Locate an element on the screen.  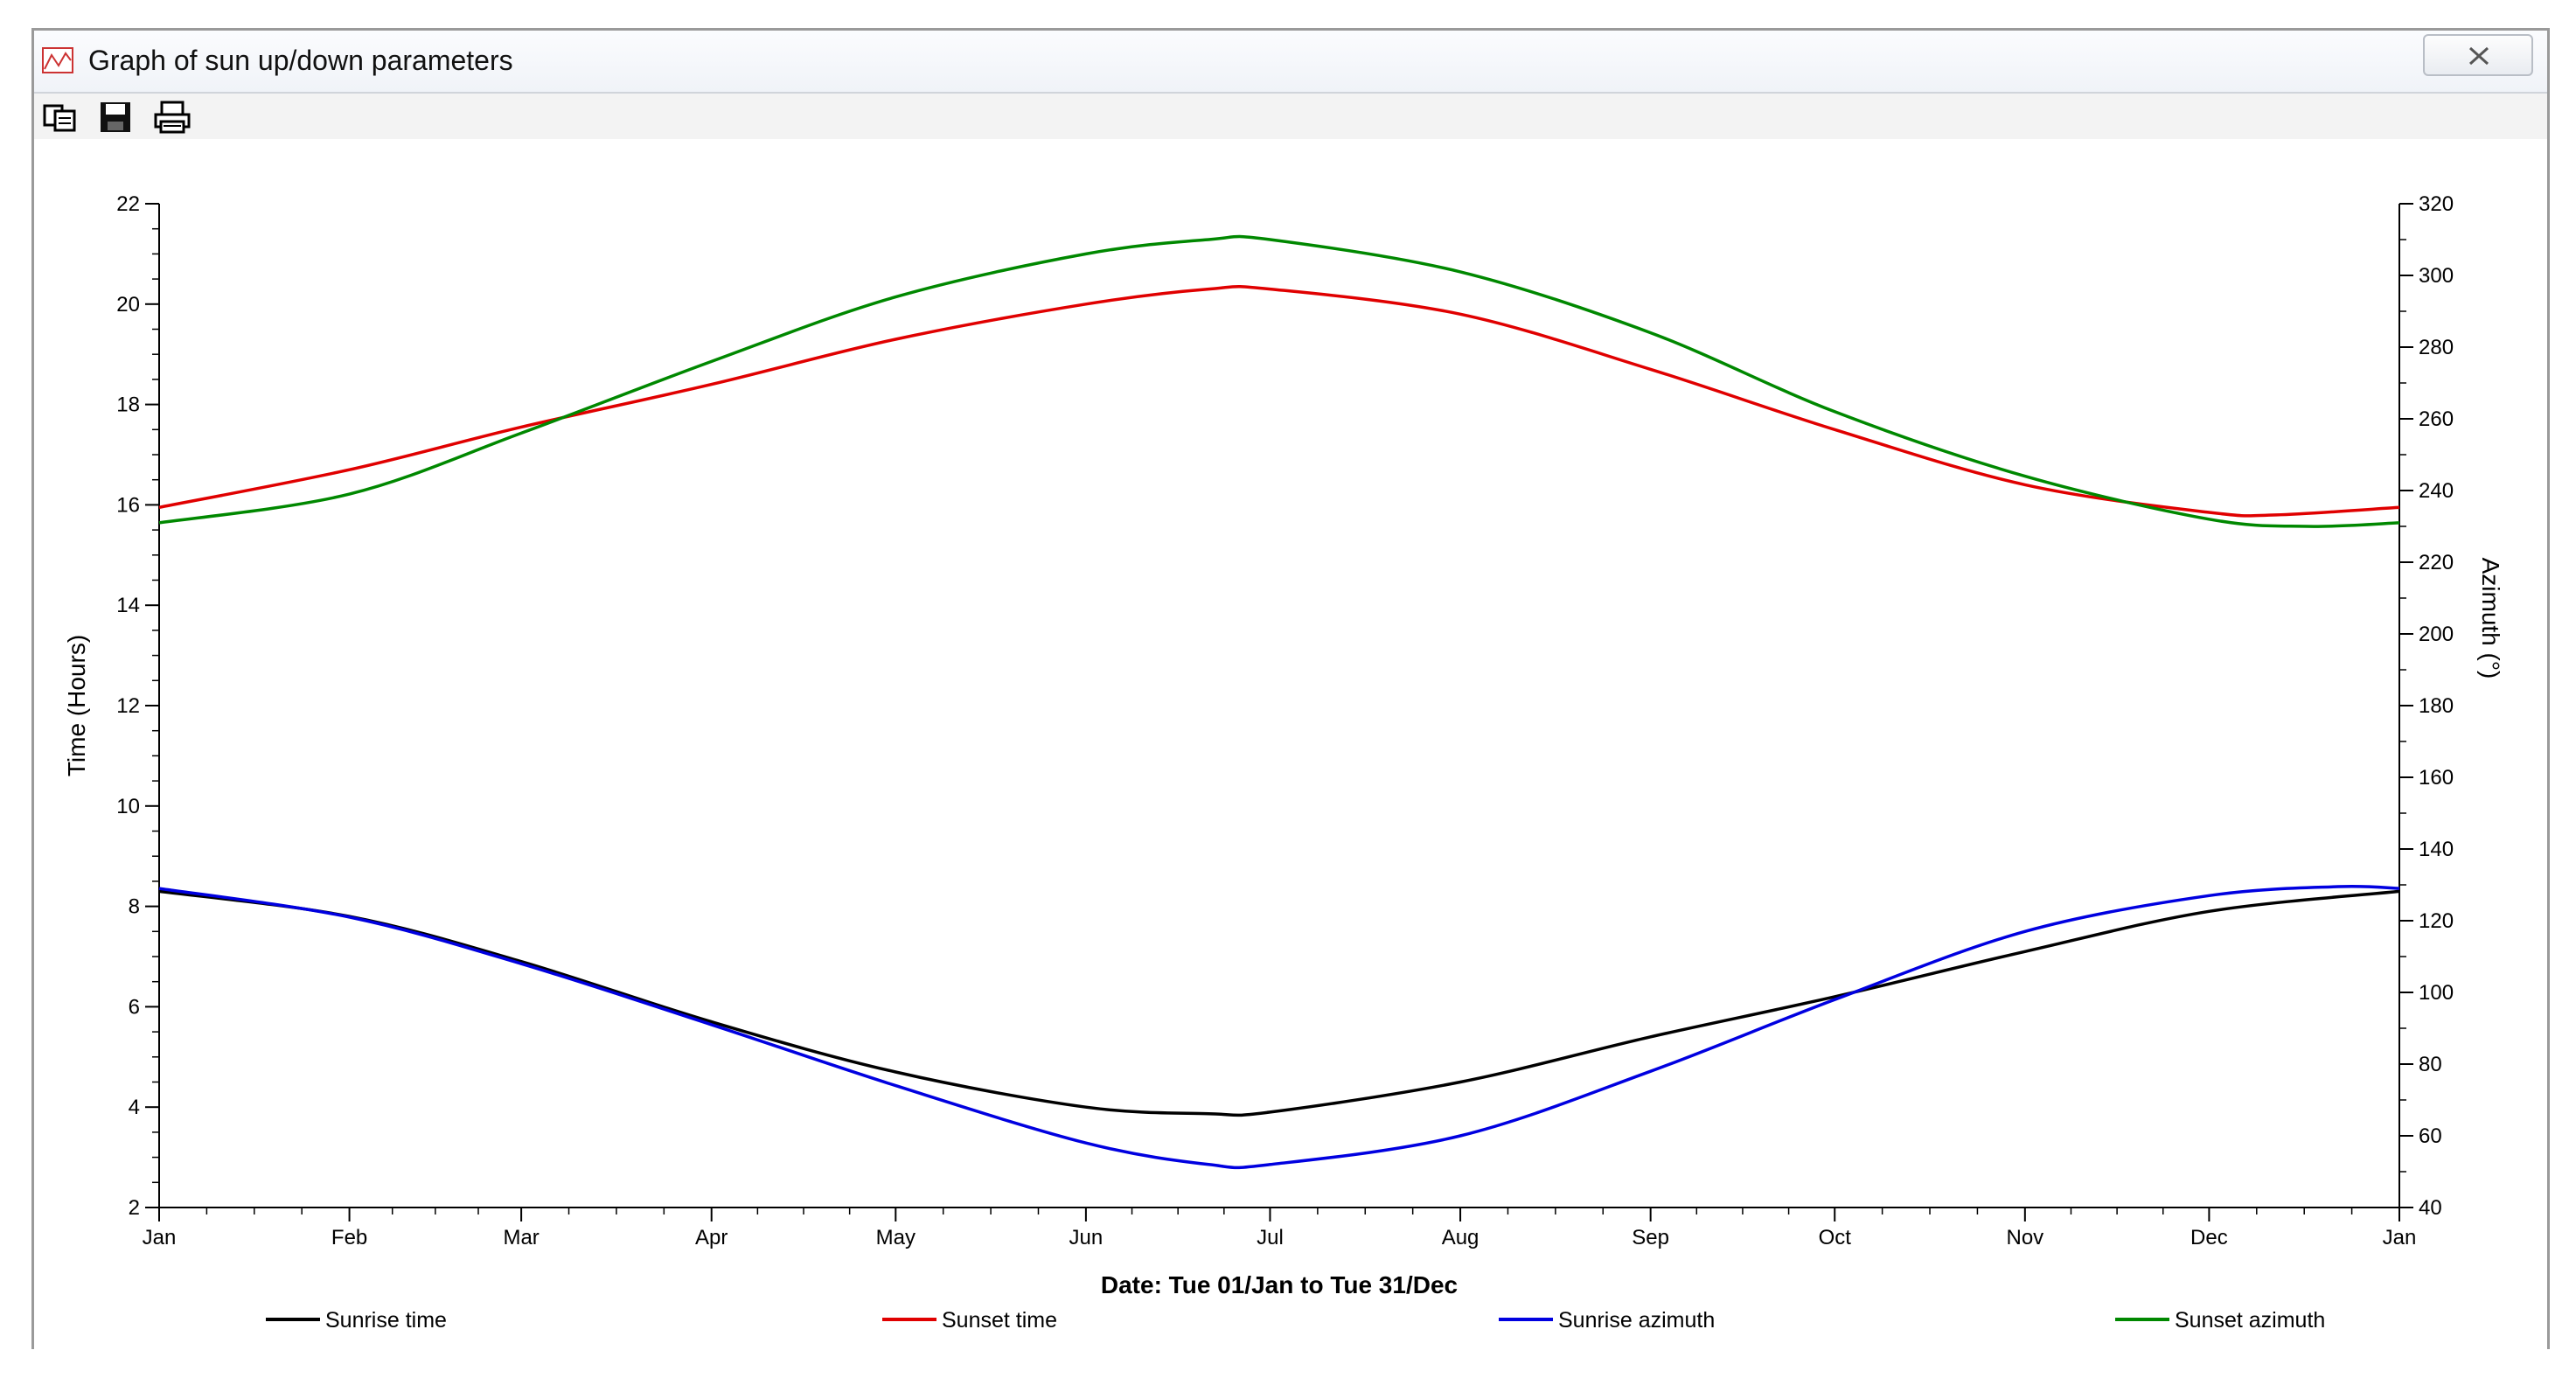
y-tick-label: 16 is located at coordinates (128, 505).